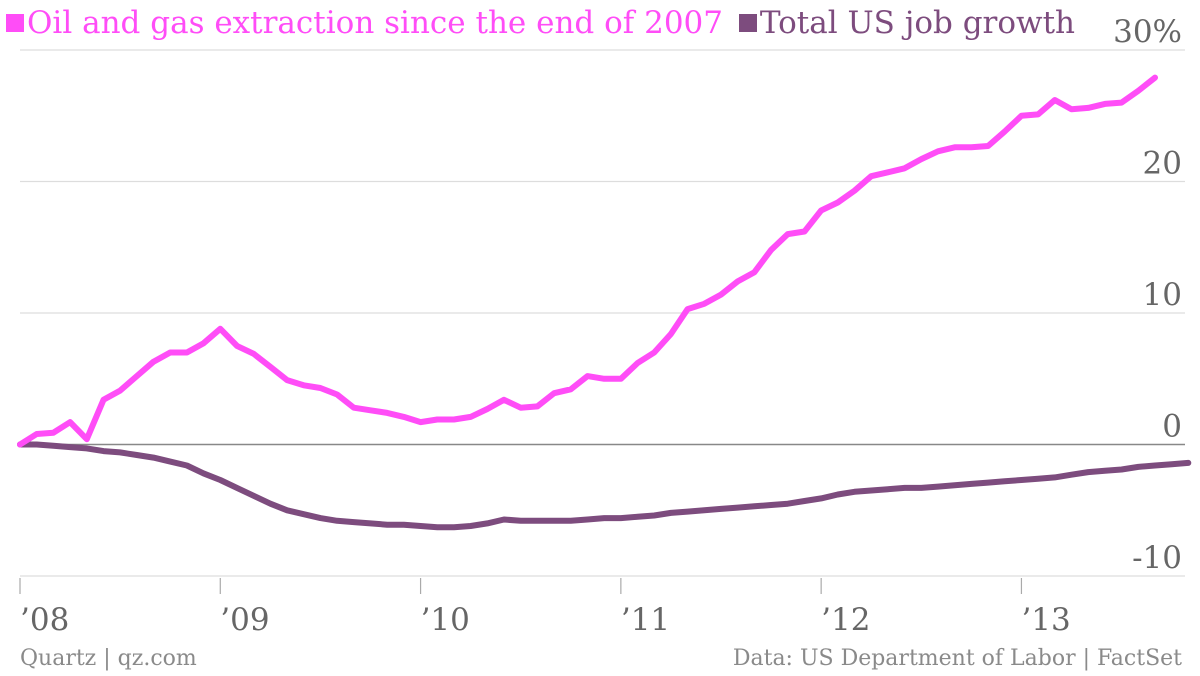  What do you see at coordinates (1045, 620) in the screenshot?
I see `x-tick-label: ’13` at bounding box center [1045, 620].